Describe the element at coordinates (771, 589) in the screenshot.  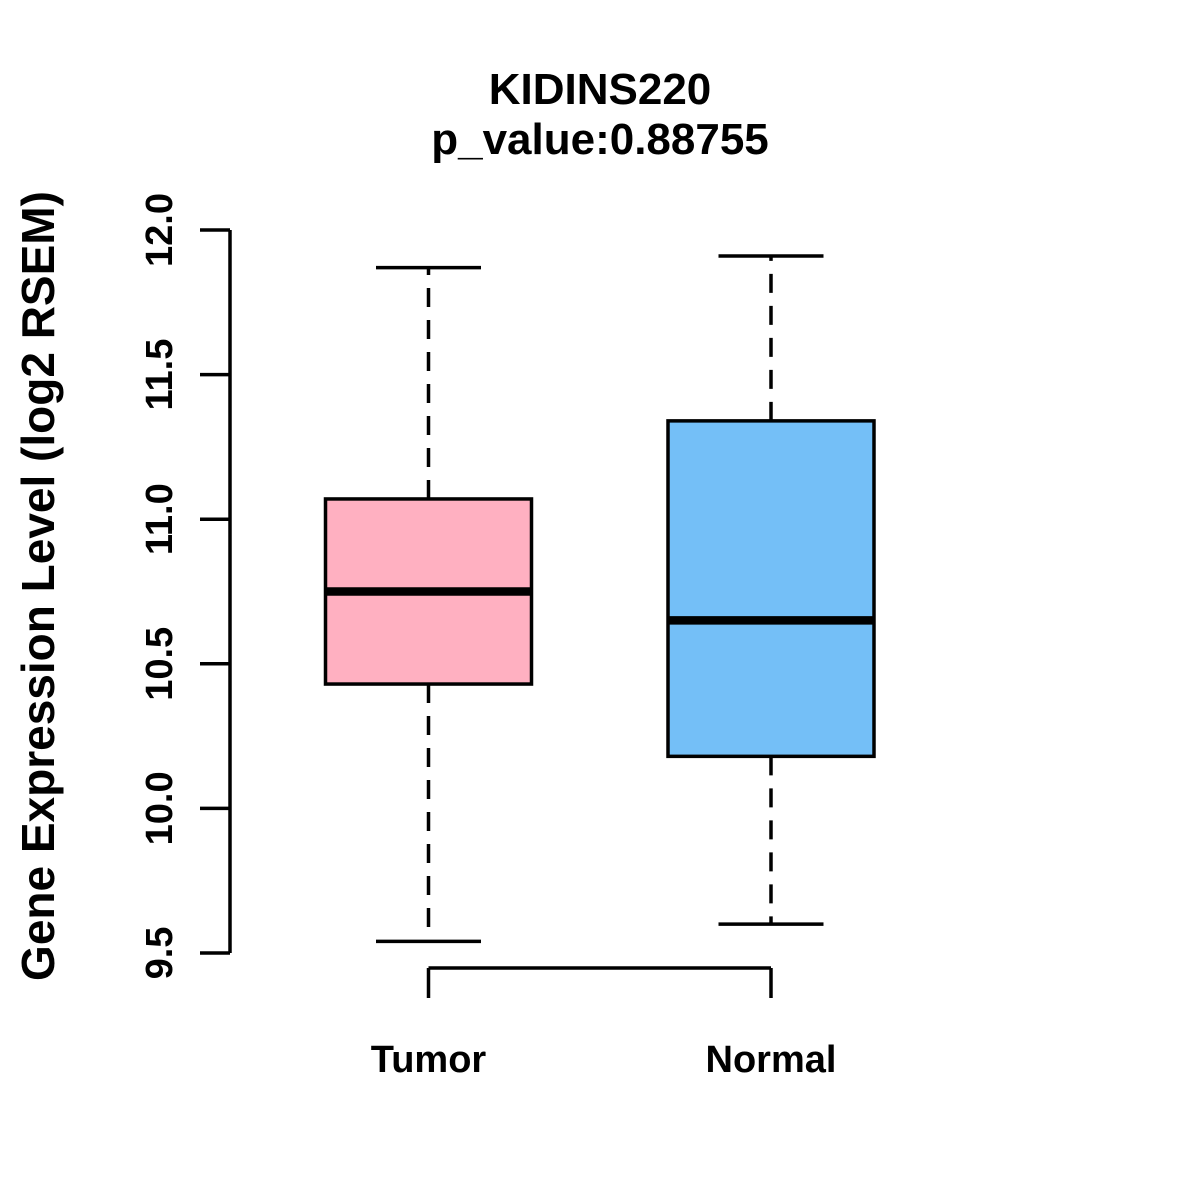
I see `normal-box` at that location.